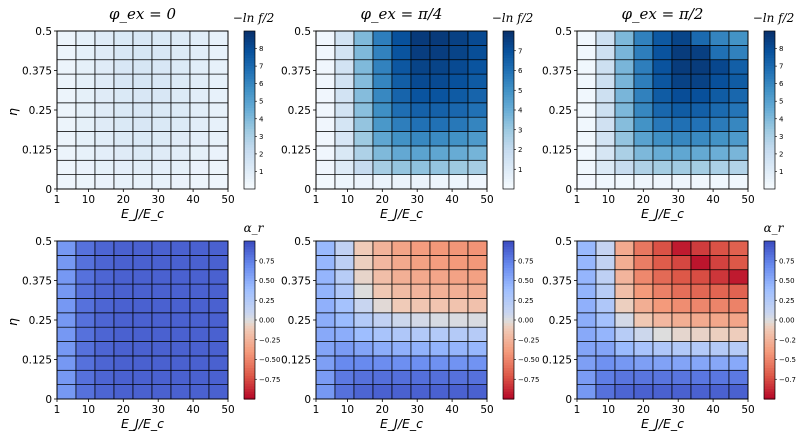 The height and width of the screenshot is (438, 796). What do you see at coordinates (261, 84) in the screenshot?
I see `colorbar-tick-label: 6` at bounding box center [261, 84].